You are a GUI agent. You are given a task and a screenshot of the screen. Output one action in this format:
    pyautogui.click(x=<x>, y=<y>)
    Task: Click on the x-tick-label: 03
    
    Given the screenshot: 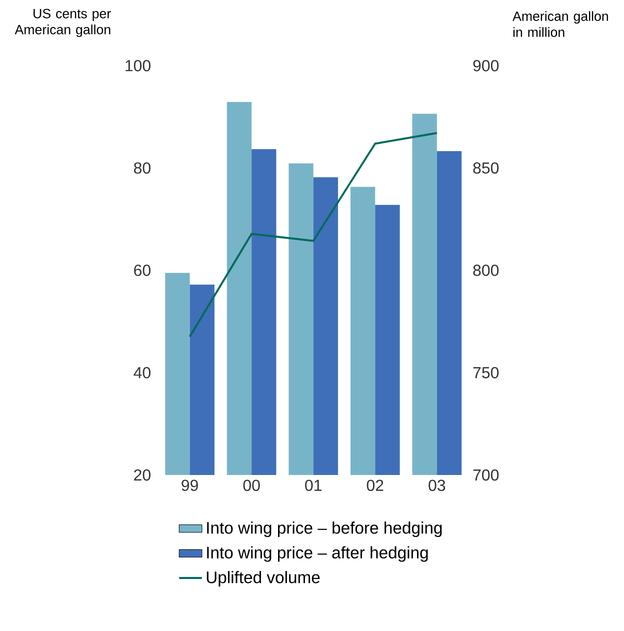 What is the action you would take?
    pyautogui.click(x=437, y=486)
    